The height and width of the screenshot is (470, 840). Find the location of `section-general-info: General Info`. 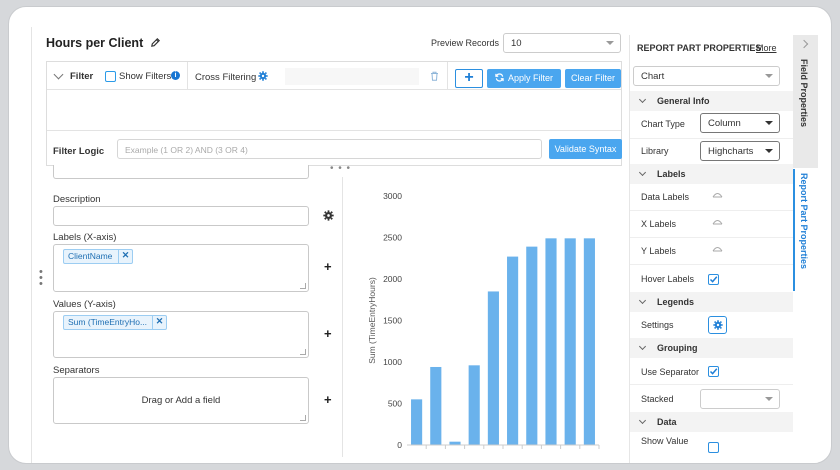

section-general-info: General Info is located at coordinates (711, 101).